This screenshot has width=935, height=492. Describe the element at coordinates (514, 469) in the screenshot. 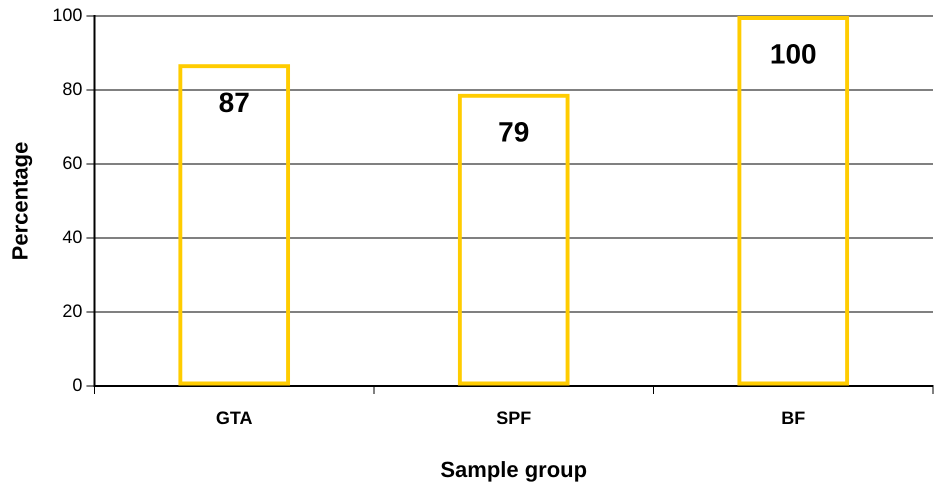

I see `x-axis-title: Sample group` at that location.